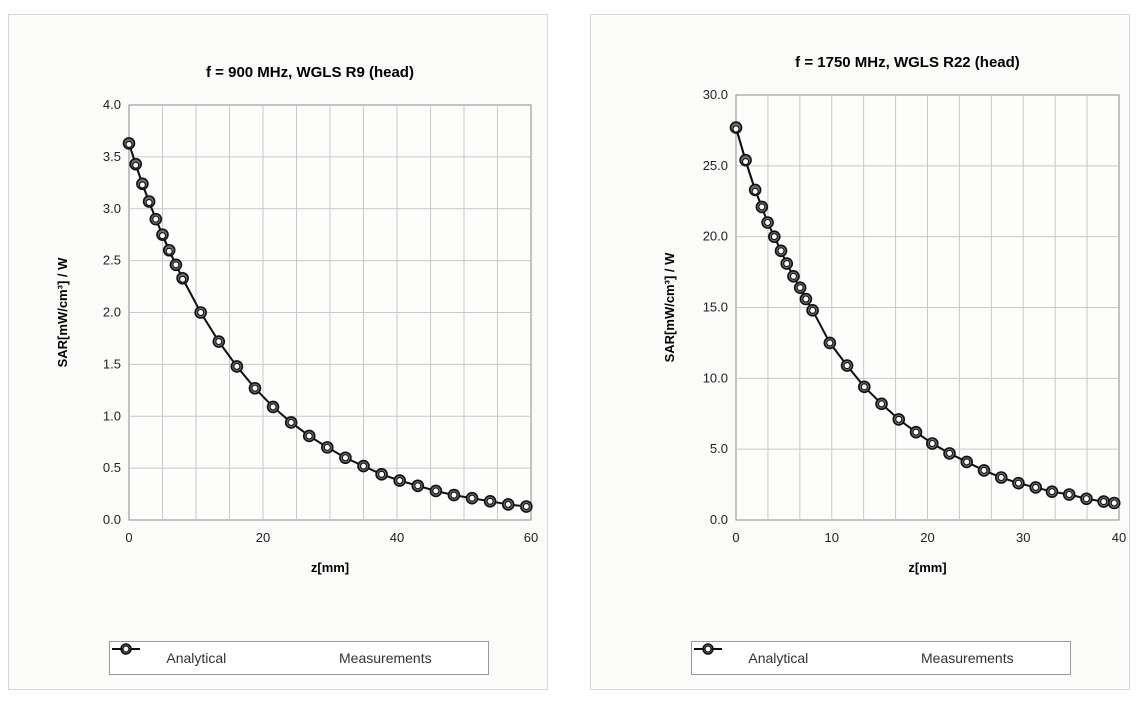 The height and width of the screenshot is (704, 1137). What do you see at coordinates (112, 415) in the screenshot?
I see `y-tick-label: 1.0` at bounding box center [112, 415].